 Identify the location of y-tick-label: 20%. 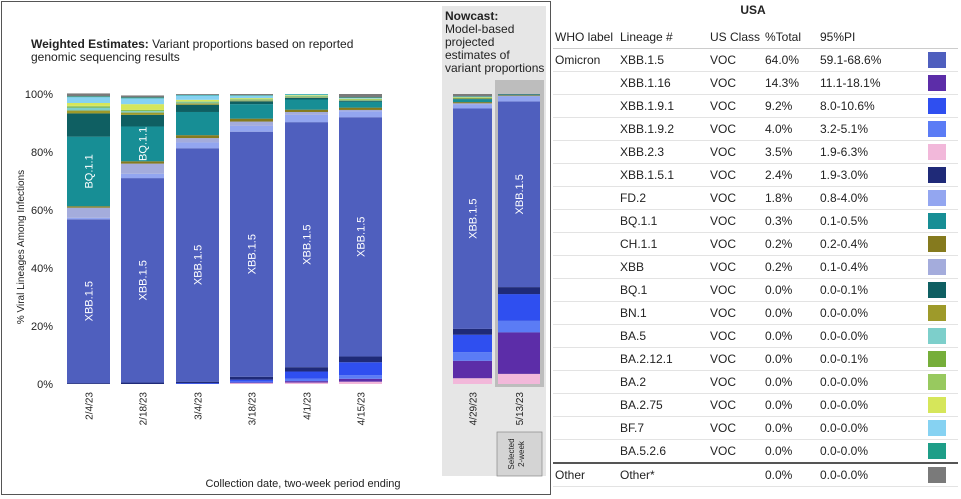
(42, 327).